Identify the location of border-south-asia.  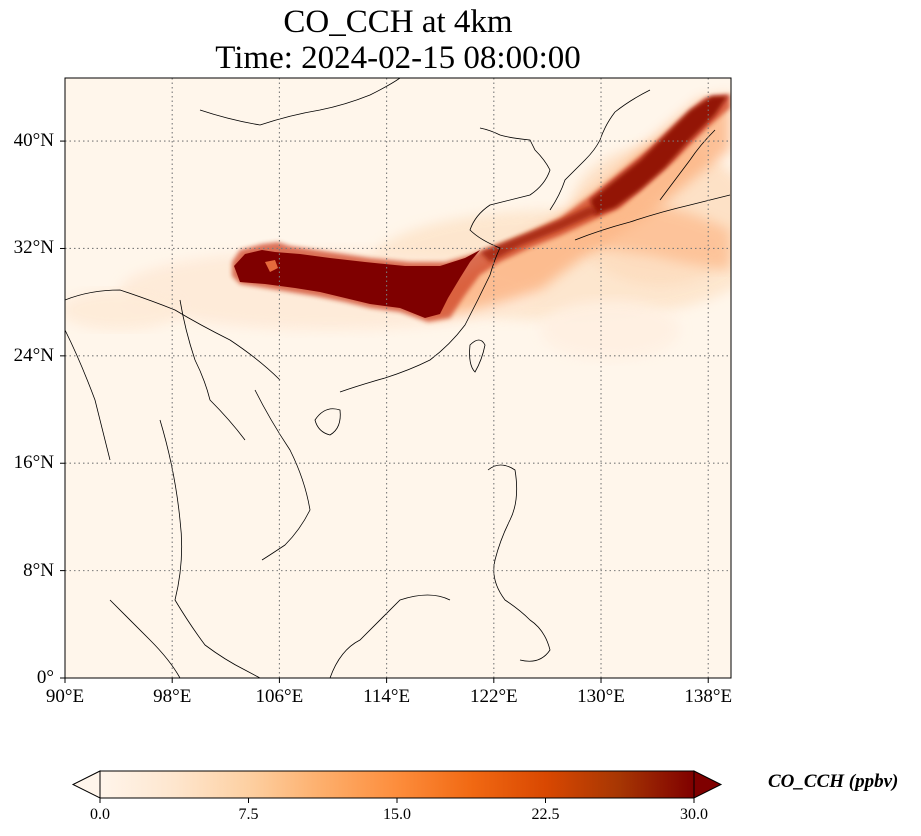
(173, 335).